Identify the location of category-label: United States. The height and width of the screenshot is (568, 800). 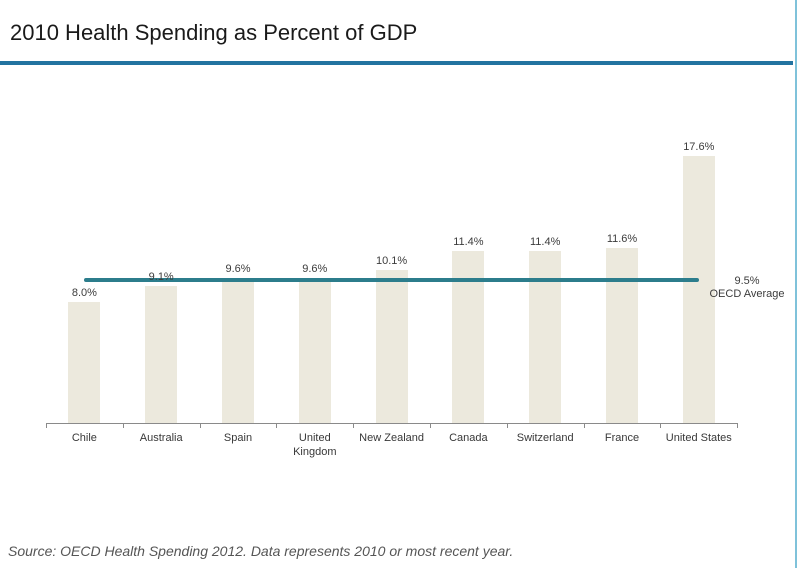
(698, 438).